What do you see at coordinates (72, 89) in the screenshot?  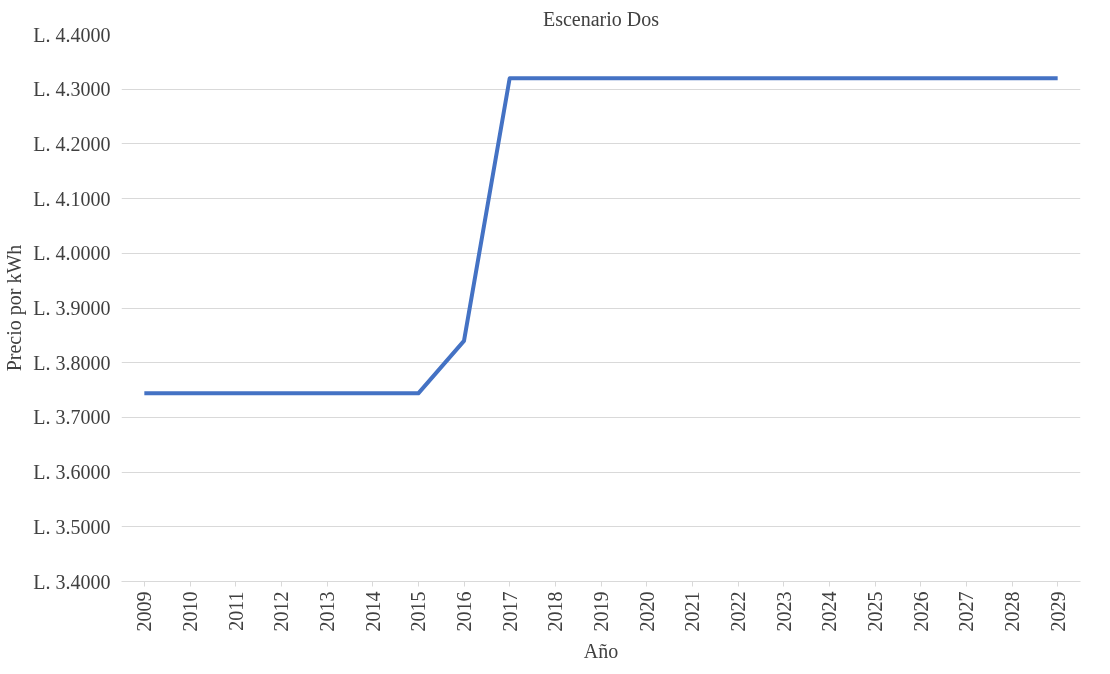 I see `y-tick-label: L. 4.3000` at bounding box center [72, 89].